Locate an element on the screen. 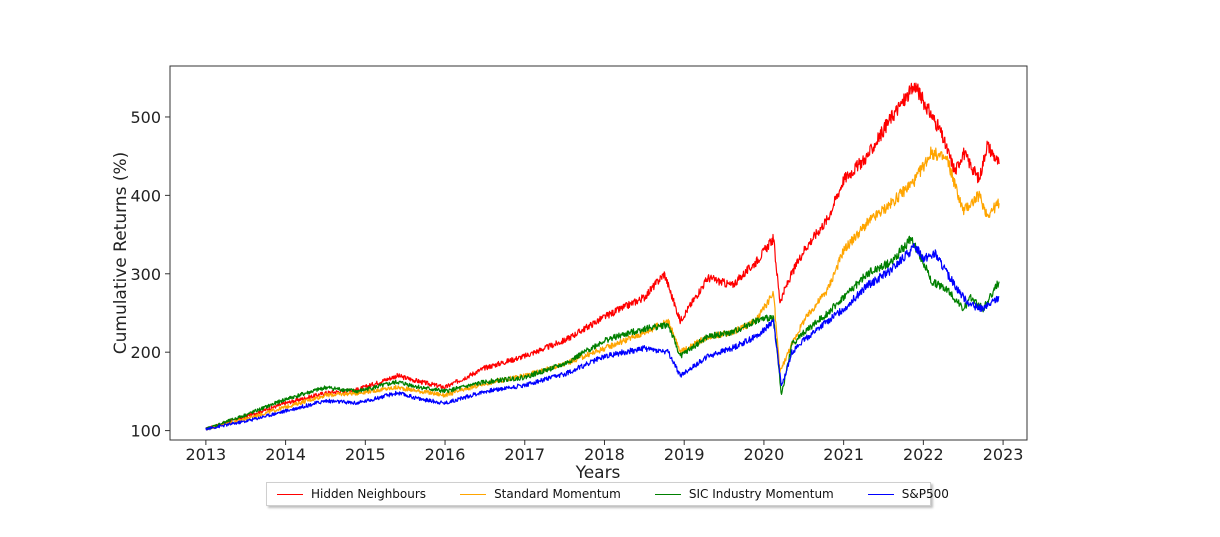 The image size is (1220, 537). legend-swatch-standard-momentum is located at coordinates (473, 494).